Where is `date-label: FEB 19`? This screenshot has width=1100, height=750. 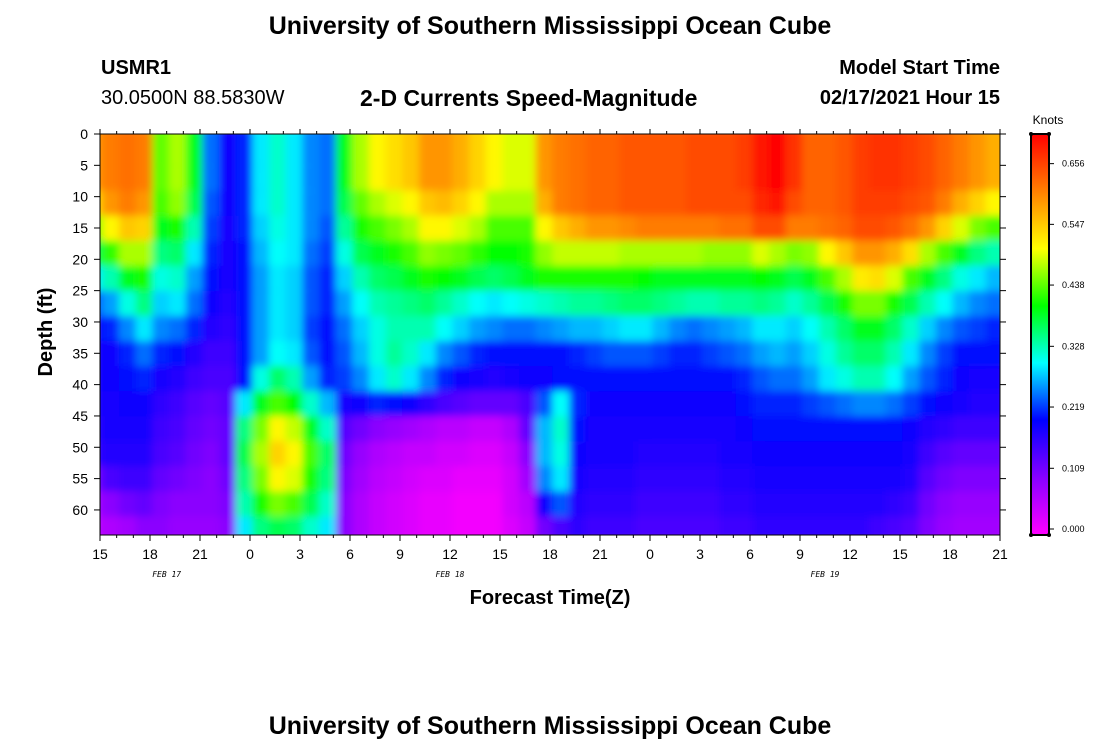
date-label: FEB 19 is located at coordinates (825, 574).